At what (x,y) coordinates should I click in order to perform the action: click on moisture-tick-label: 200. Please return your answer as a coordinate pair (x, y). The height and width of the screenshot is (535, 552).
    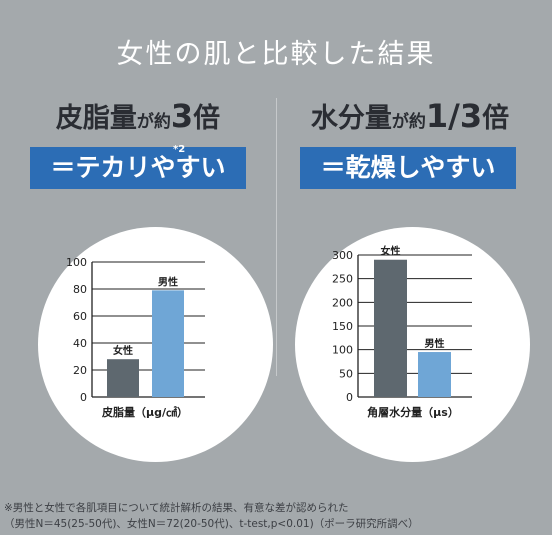
    Looking at the image, I should click on (342, 302).